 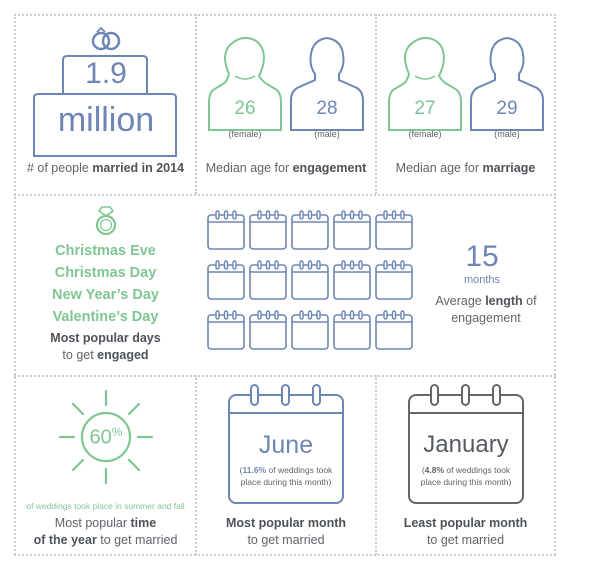 I want to click on popular-month-label: Most popular month to get married, so click(x=286, y=531).